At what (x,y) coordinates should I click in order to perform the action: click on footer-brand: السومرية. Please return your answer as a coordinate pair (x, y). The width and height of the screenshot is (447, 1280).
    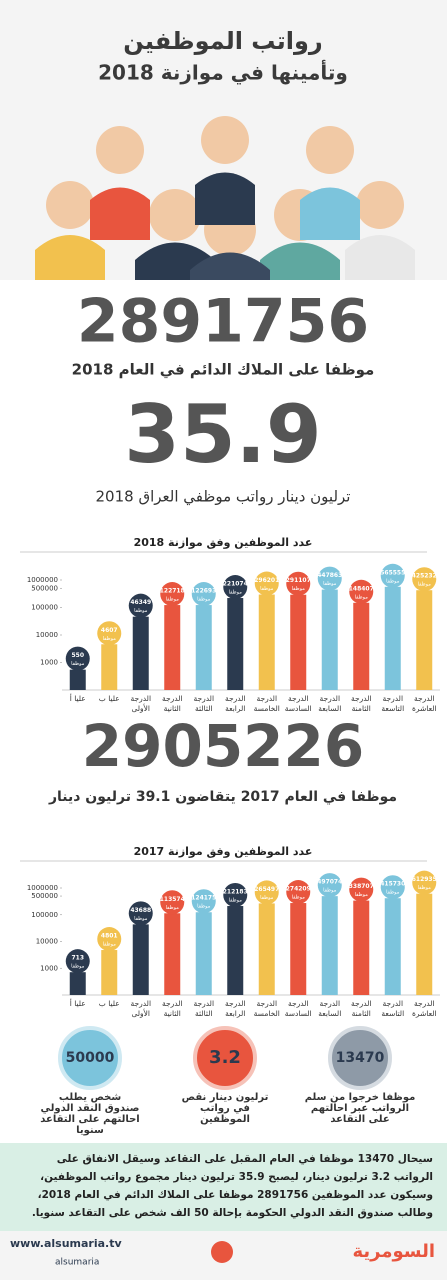
    Looking at the image, I should click on (393, 1251).